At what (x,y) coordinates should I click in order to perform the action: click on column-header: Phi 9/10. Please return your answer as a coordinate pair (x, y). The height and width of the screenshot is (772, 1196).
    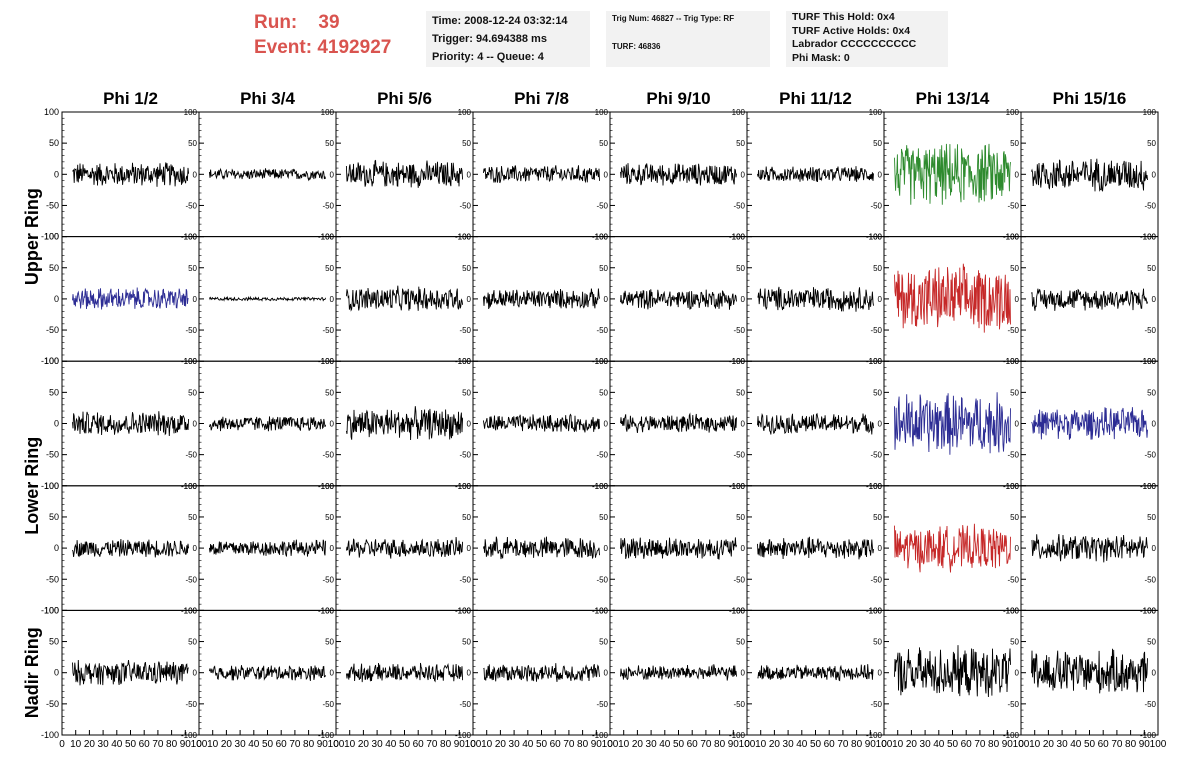
    Looking at the image, I should click on (678, 98).